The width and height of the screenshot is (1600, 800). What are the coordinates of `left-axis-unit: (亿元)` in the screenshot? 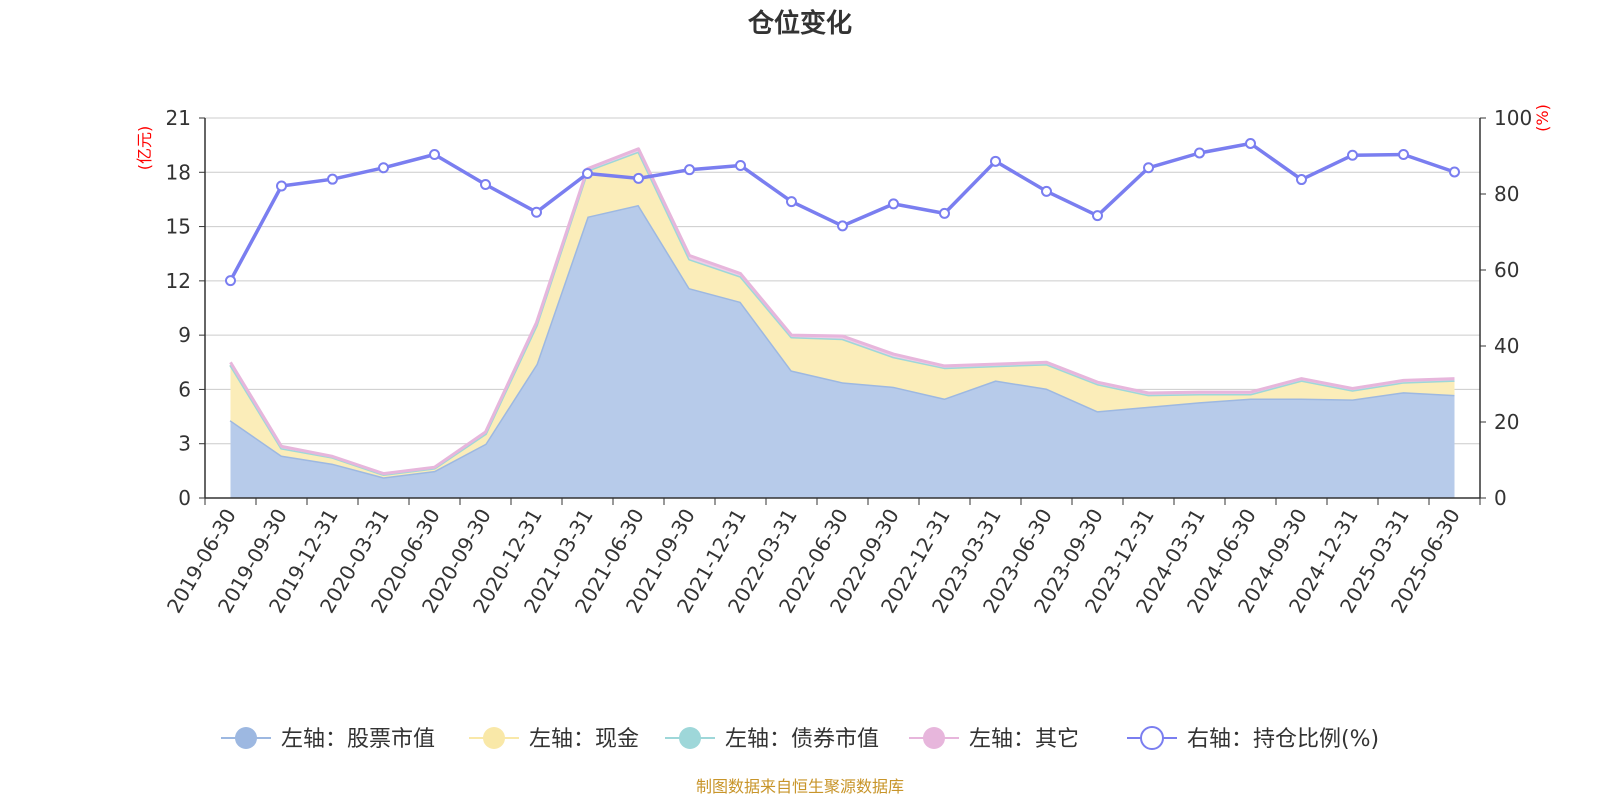 It's located at (144, 148).